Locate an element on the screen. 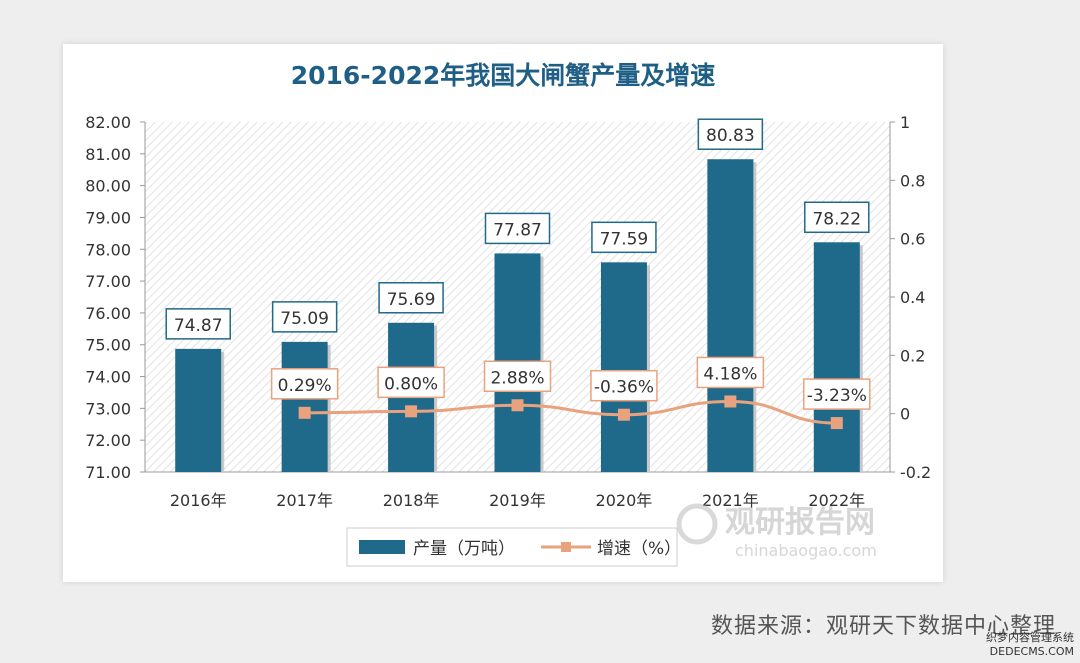 This screenshot has height=663, width=1080. left-tick-label: 81.00 is located at coordinates (108, 154).